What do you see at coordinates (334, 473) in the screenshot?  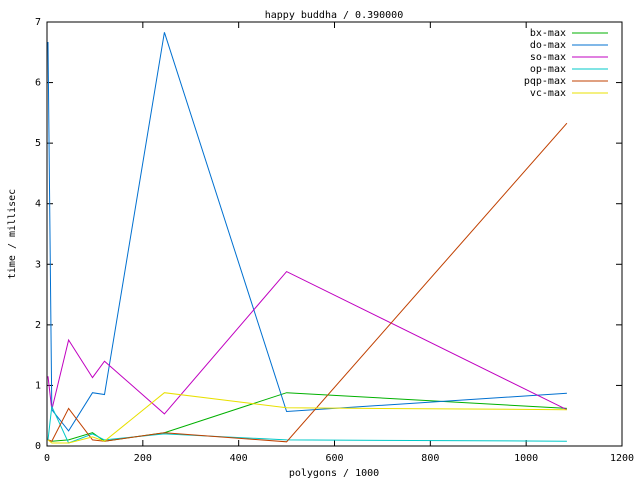 I see `x-axis-label: polygons / 1000` at bounding box center [334, 473].